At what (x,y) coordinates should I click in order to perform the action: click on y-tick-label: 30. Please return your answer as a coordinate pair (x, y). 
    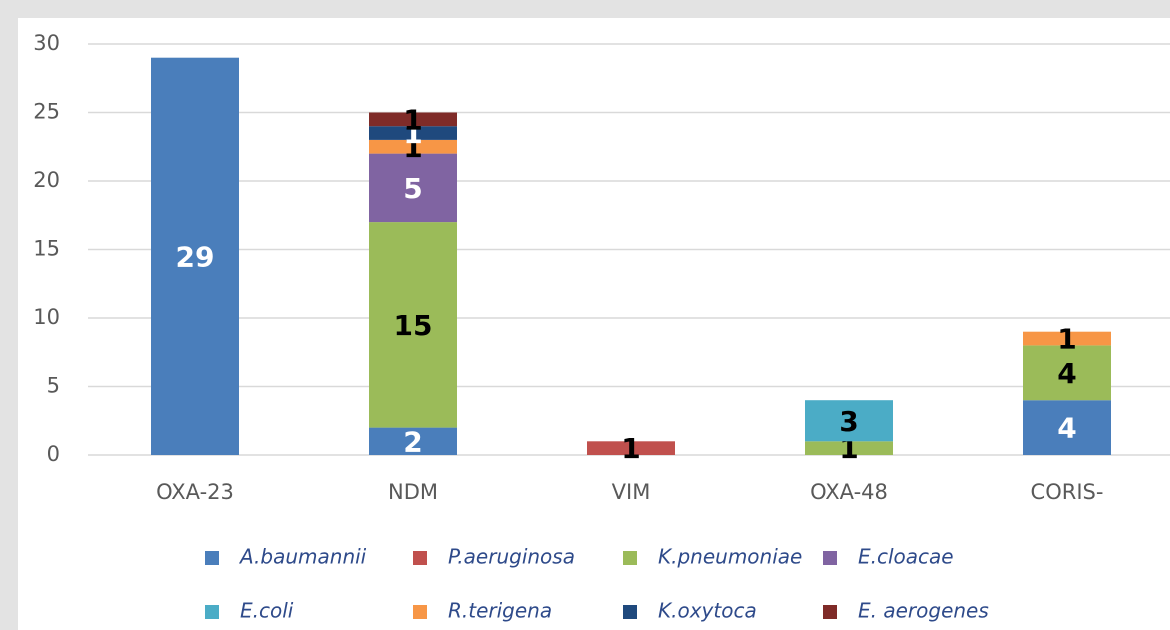
    Looking at the image, I should click on (46, 43).